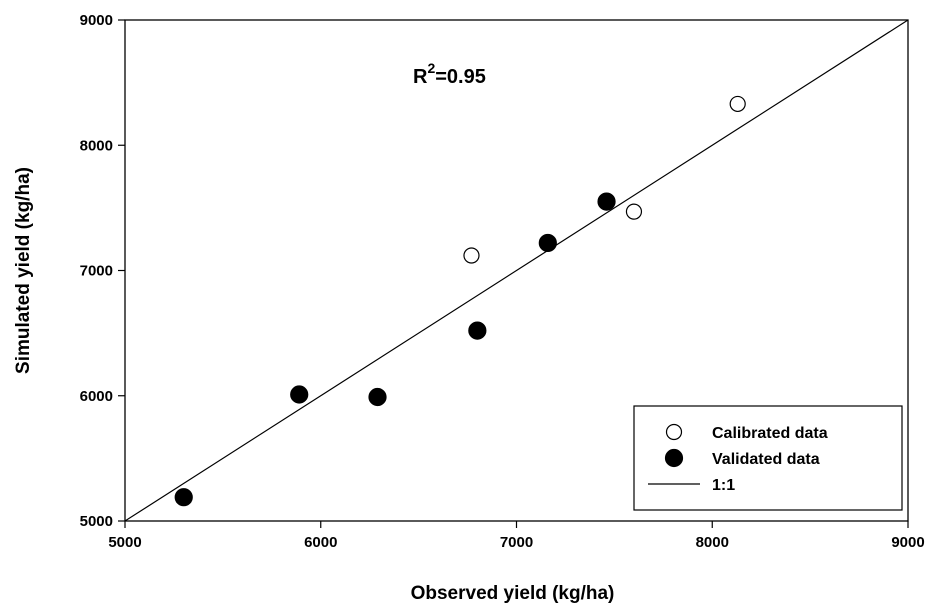  Describe the element at coordinates (320, 542) in the screenshot. I see `x-tick-label: 6000` at that location.